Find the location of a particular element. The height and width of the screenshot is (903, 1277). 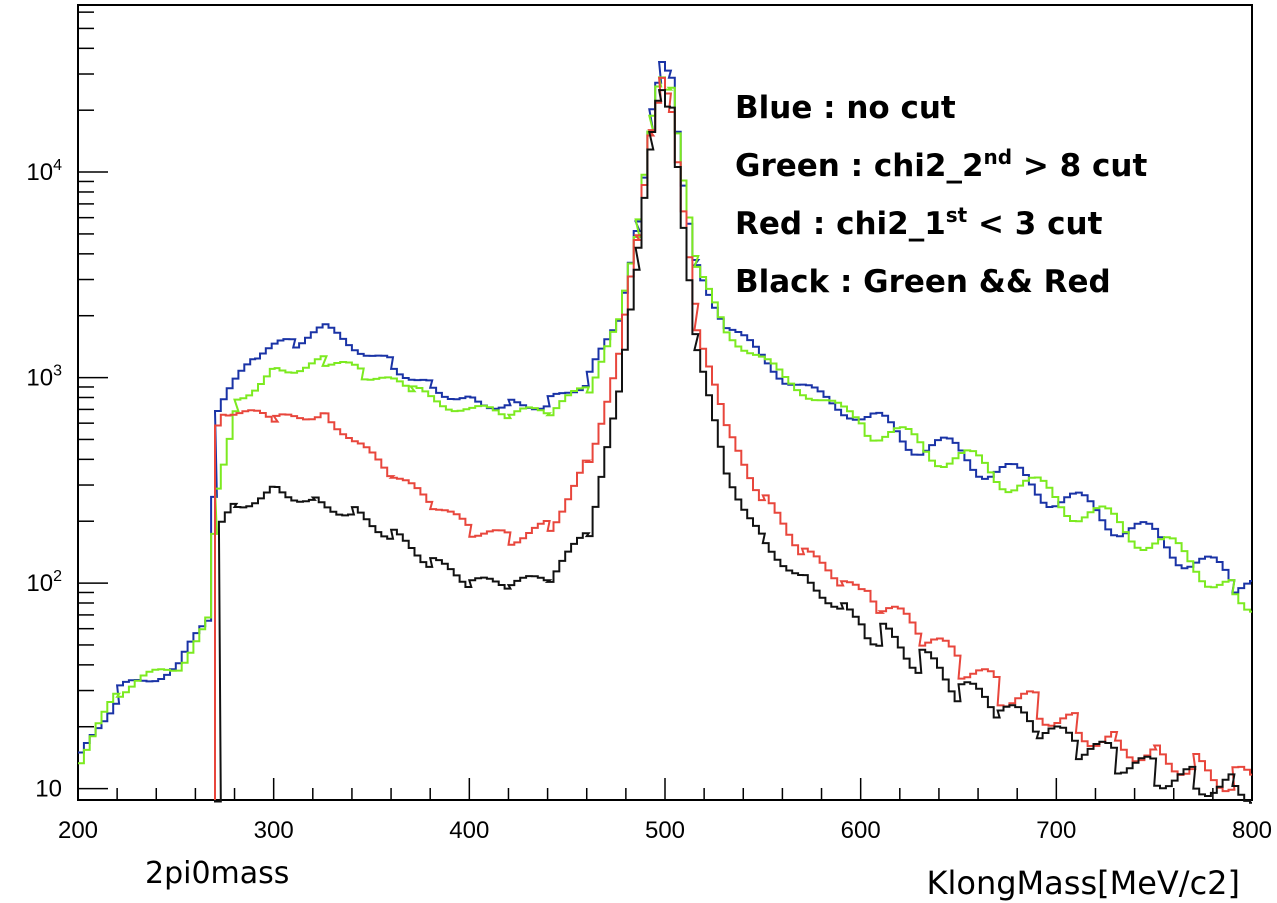

x-axis-label: KlongMass[MeV/c2] is located at coordinates (1084, 883).